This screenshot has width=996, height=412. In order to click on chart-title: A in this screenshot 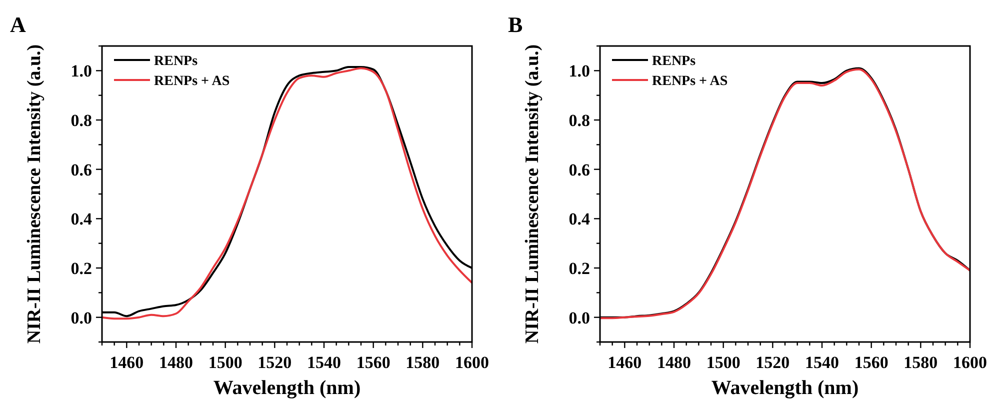, I will do `click(18, 24)`.